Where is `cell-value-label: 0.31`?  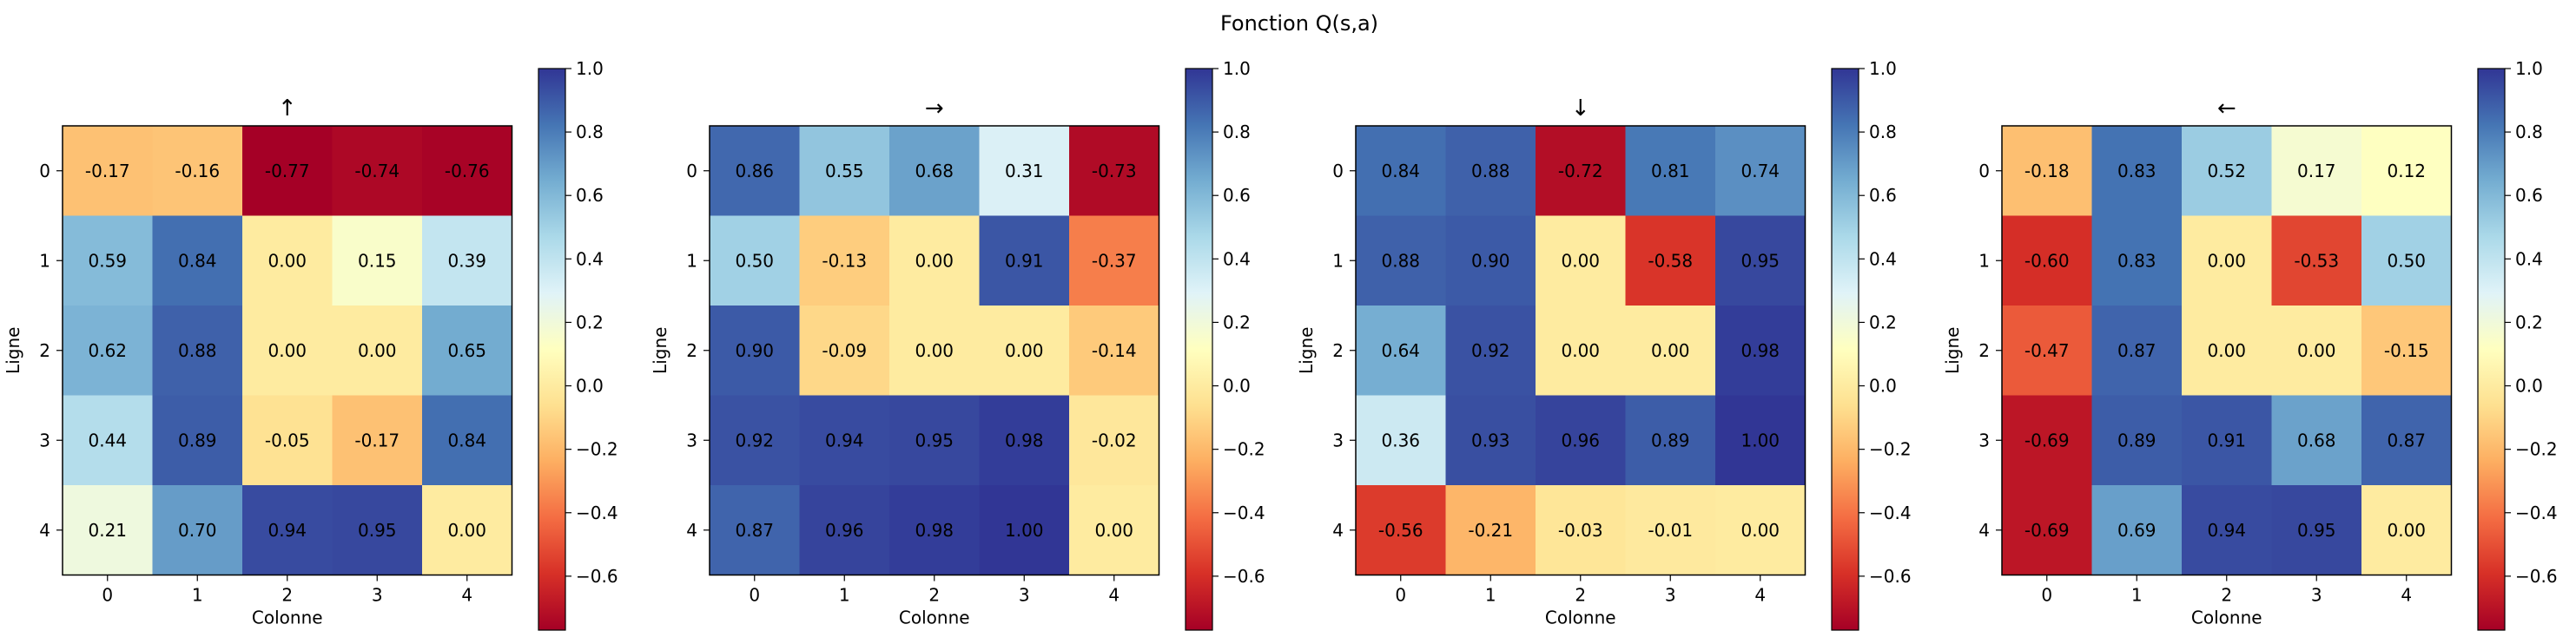 cell-value-label: 0.31 is located at coordinates (1024, 171).